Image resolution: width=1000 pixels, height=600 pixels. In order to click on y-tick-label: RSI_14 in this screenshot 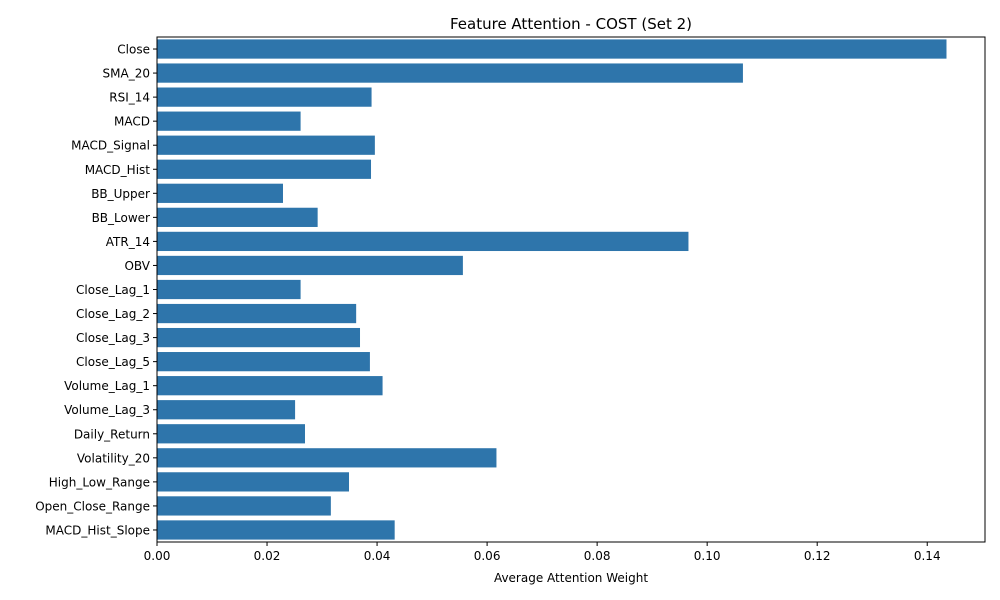, I will do `click(129, 98)`.